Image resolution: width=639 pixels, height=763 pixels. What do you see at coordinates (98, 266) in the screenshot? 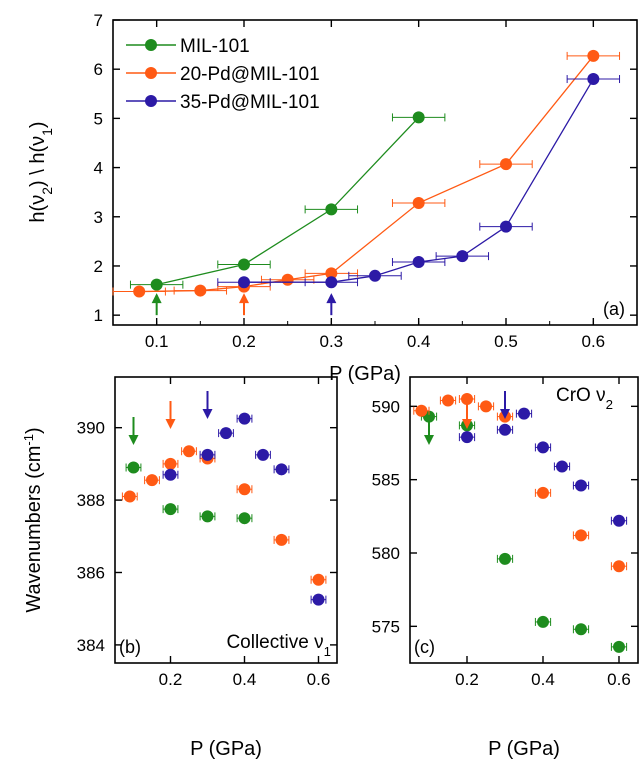
I see `y-tick-label: 2` at bounding box center [98, 266].